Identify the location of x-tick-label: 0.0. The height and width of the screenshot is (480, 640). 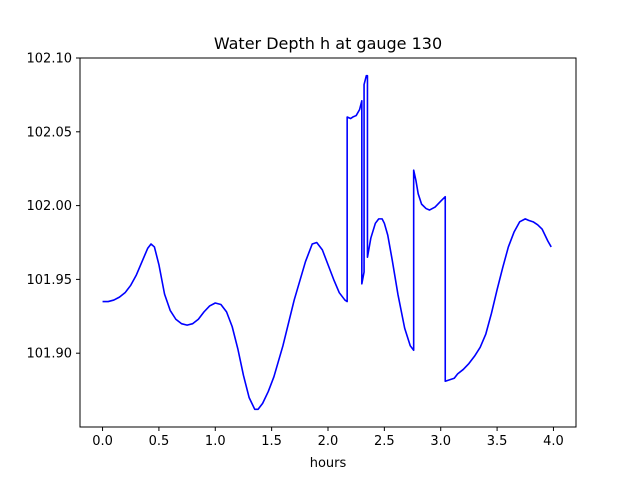
(102, 441).